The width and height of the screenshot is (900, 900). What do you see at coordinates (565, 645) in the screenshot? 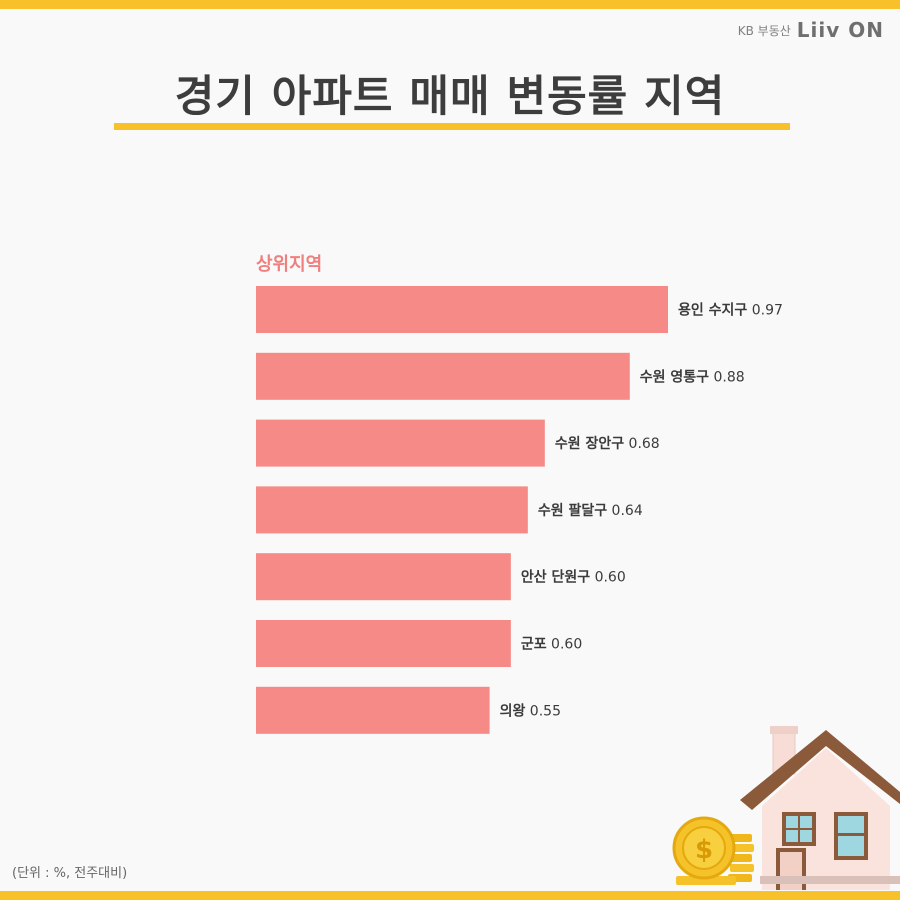
I see `bar-value-5: 0.60` at bounding box center [565, 645].